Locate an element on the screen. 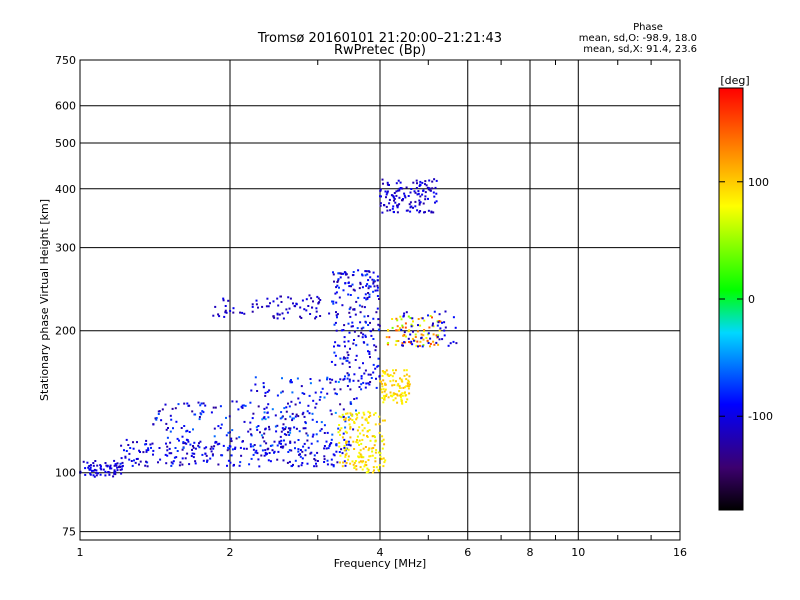 Image resolution: width=800 pixels, height=600 pixels. x-tick-label: 1 is located at coordinates (80, 552).